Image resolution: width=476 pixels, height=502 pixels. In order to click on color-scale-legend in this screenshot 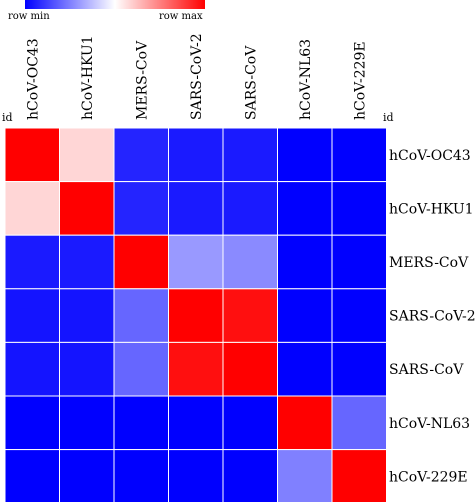, I will do `click(115, 4)`.